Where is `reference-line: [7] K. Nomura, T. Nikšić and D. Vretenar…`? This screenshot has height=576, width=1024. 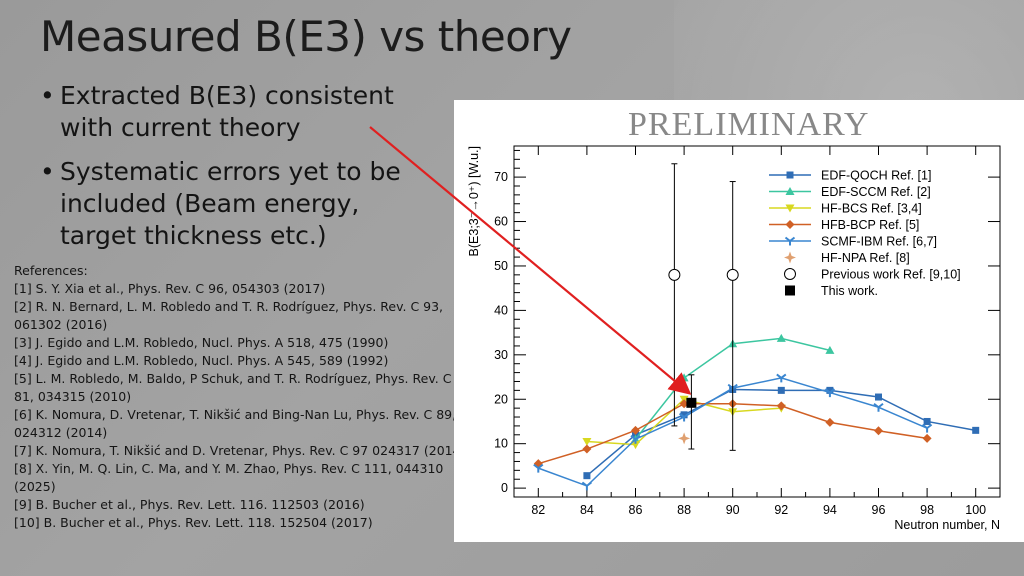 reference-line: [7] K. Nomura, T. Nikšić and D. Vretenar… is located at coordinates (240, 450).